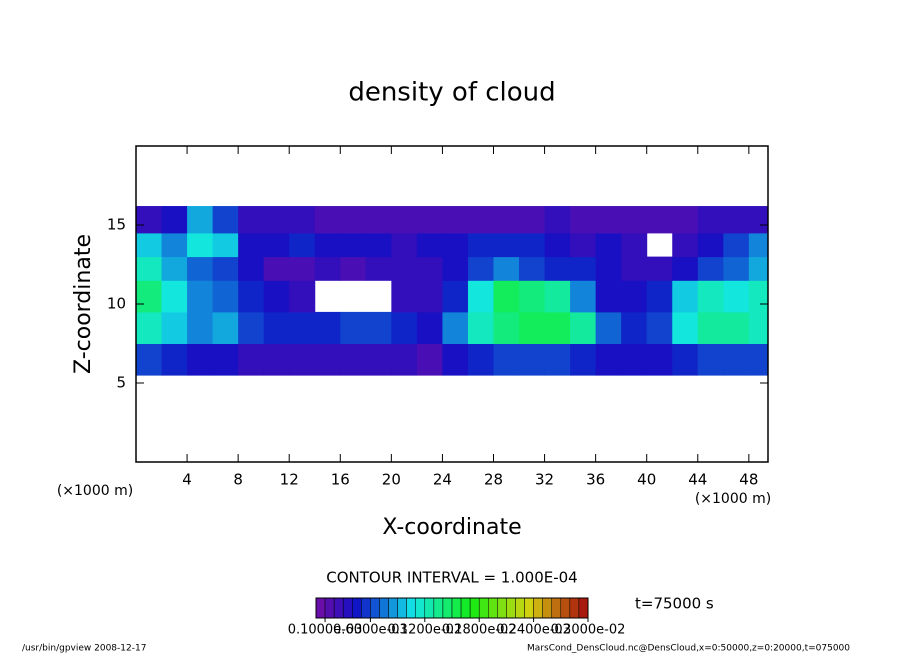 The image size is (904, 654). Describe the element at coordinates (424, 630) in the screenshot. I see `colorbar-tick-label: 0.1200e-02` at that location.